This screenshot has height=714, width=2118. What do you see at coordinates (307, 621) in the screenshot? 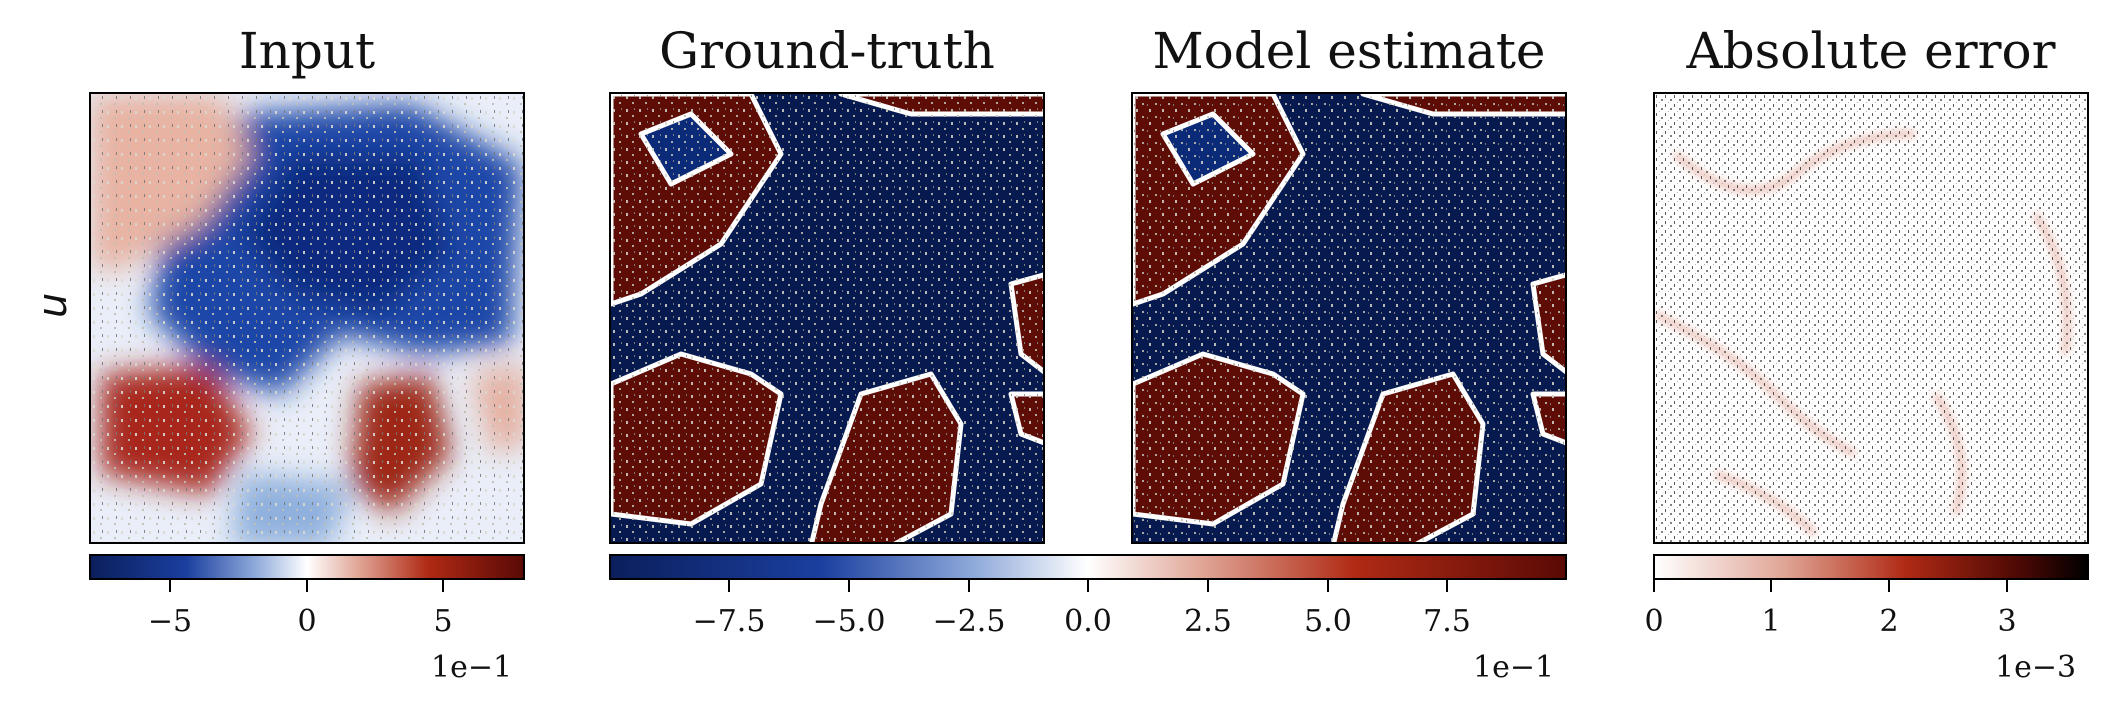
I see `tick-label-input-2: 0` at bounding box center [307, 621].